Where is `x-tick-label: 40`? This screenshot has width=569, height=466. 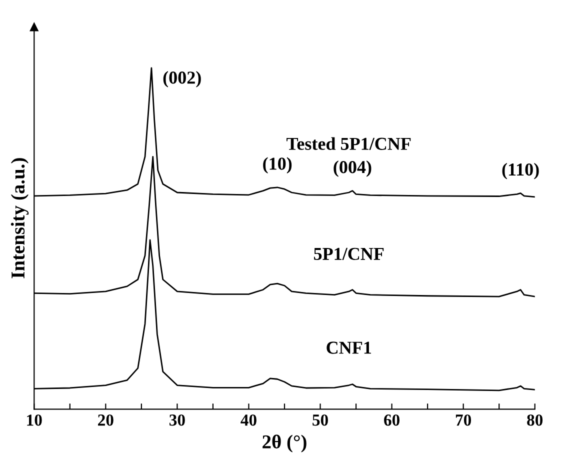 x-tick-label: 40 is located at coordinates (248, 420).